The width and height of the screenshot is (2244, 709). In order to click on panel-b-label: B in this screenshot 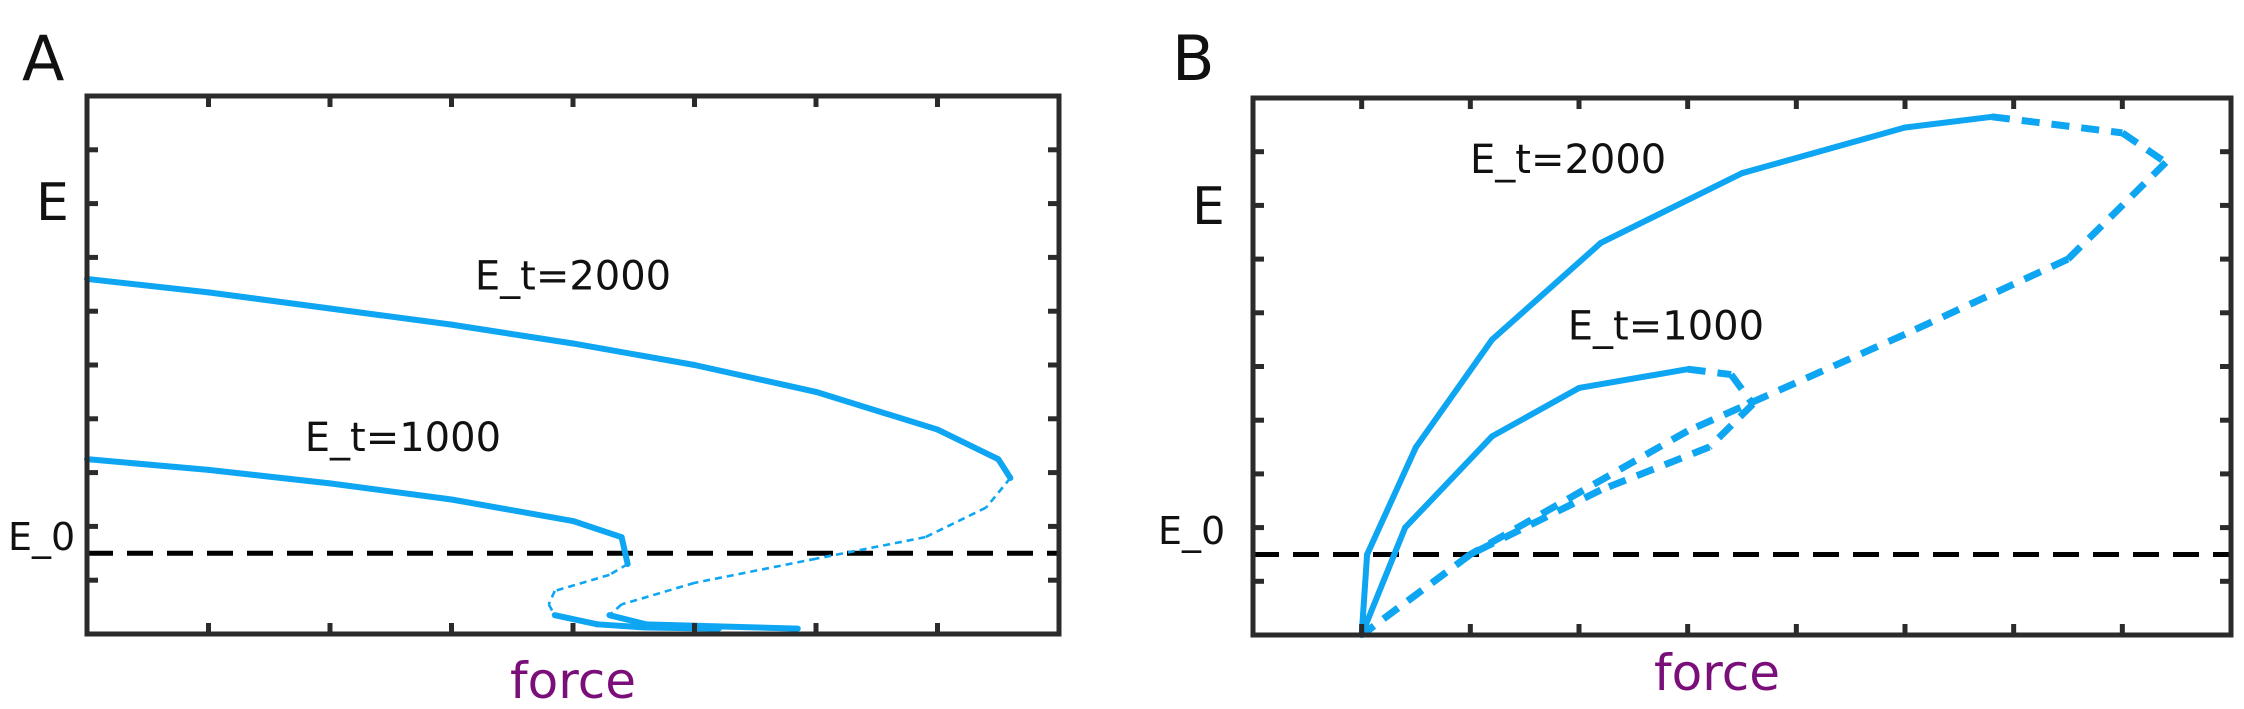, I will do `click(1193, 58)`.